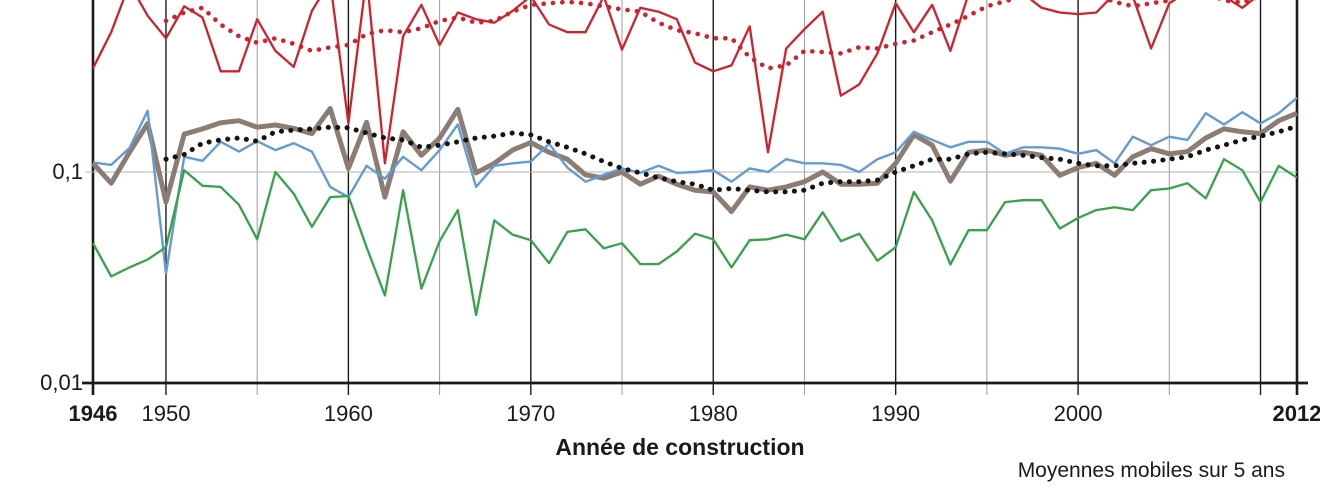 The height and width of the screenshot is (500, 1320). Describe the element at coordinates (1296, 413) in the screenshot. I see `x-tick-label-2012: 2012` at that location.